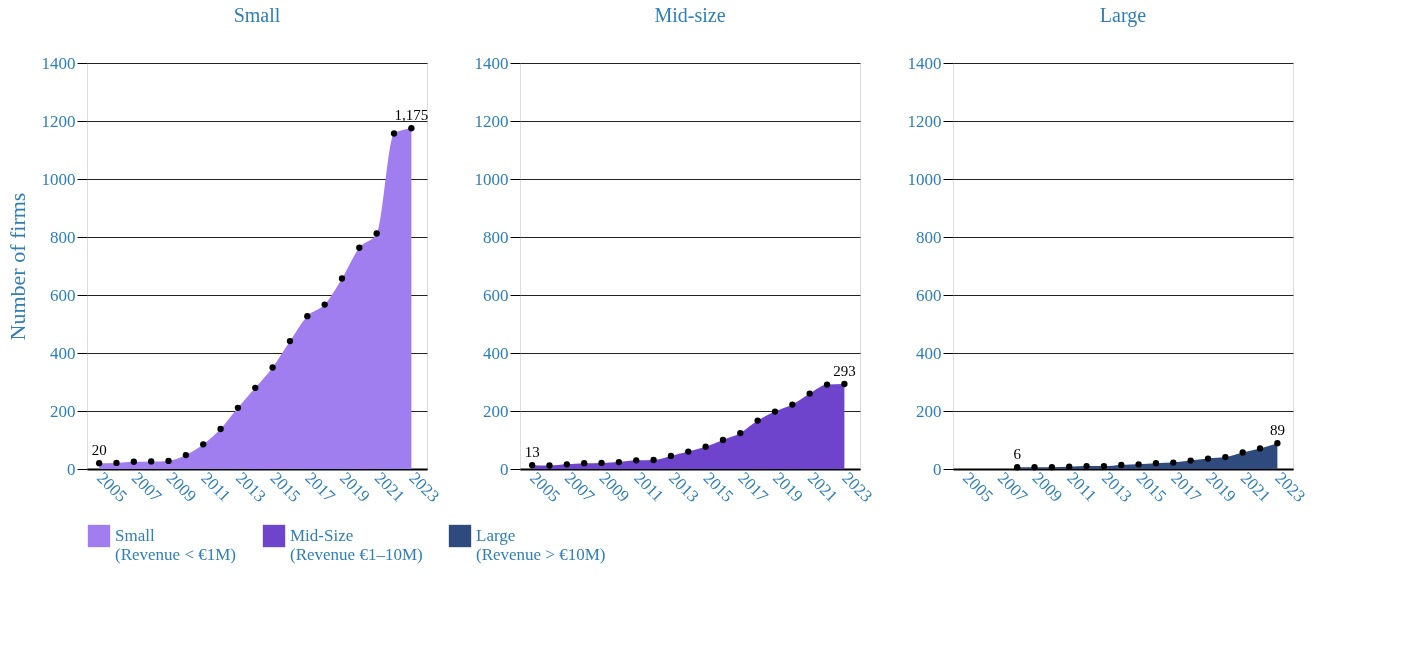 Image resolution: width=1415 pixels, height=671 pixels. I want to click on data-label: 6, so click(1017, 454).